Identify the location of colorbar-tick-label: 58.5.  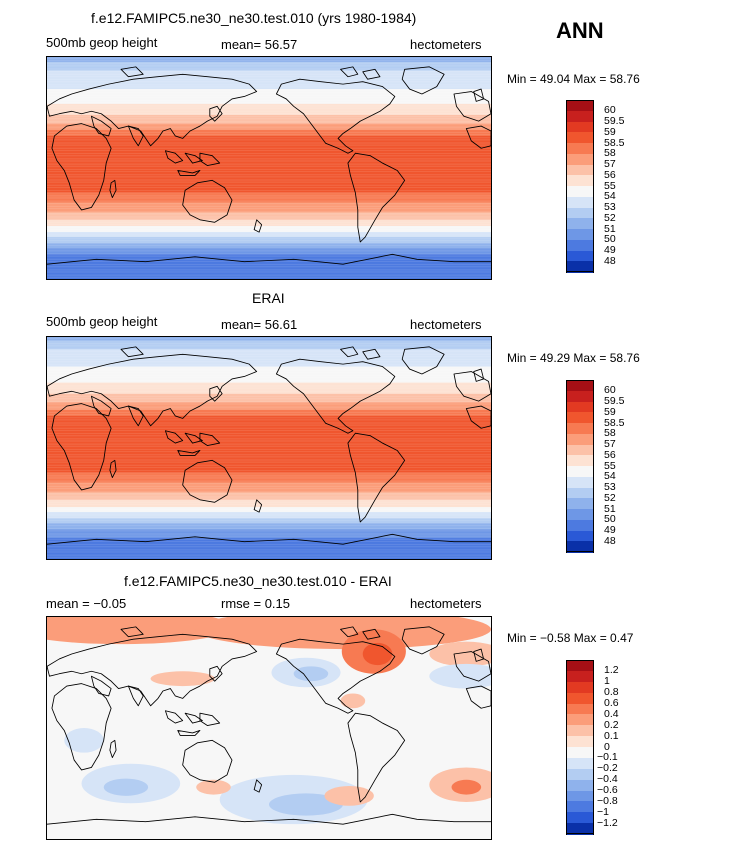
(614, 422).